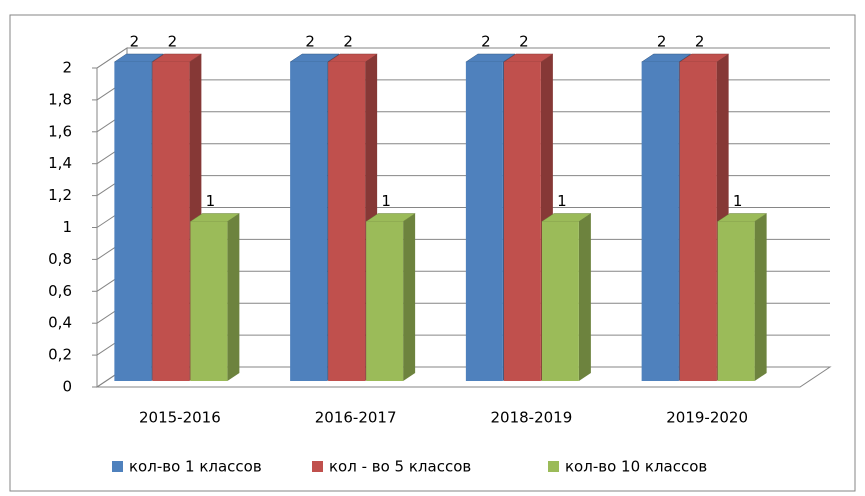 Image resolution: width=865 pixels, height=496 pixels. What do you see at coordinates (60, 131) in the screenshot?
I see `y-tick-label: 1,6` at bounding box center [60, 131].